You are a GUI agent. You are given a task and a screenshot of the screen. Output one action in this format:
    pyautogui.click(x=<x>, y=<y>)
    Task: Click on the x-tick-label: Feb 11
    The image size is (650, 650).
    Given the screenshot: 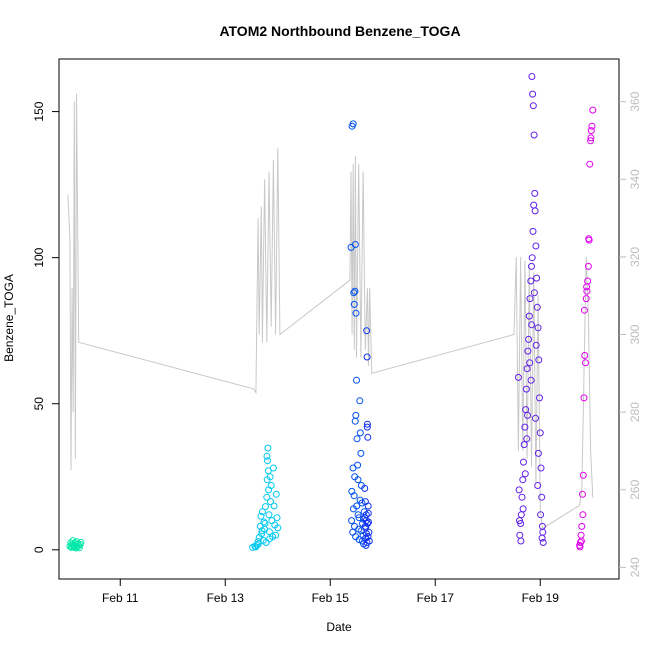 What is the action you would take?
    pyautogui.click(x=120, y=598)
    